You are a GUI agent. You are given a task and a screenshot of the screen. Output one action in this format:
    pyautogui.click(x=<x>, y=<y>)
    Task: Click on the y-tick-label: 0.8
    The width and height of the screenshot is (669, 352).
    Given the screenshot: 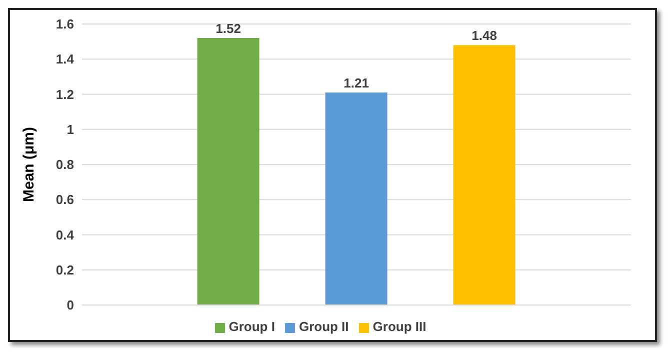 What is the action you would take?
    pyautogui.click(x=65, y=164)
    